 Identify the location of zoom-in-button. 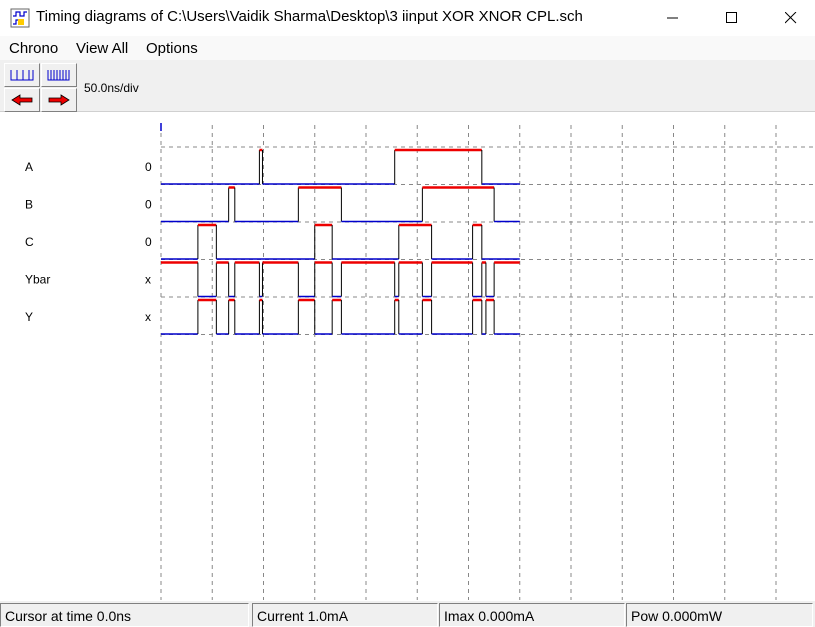
(59, 75).